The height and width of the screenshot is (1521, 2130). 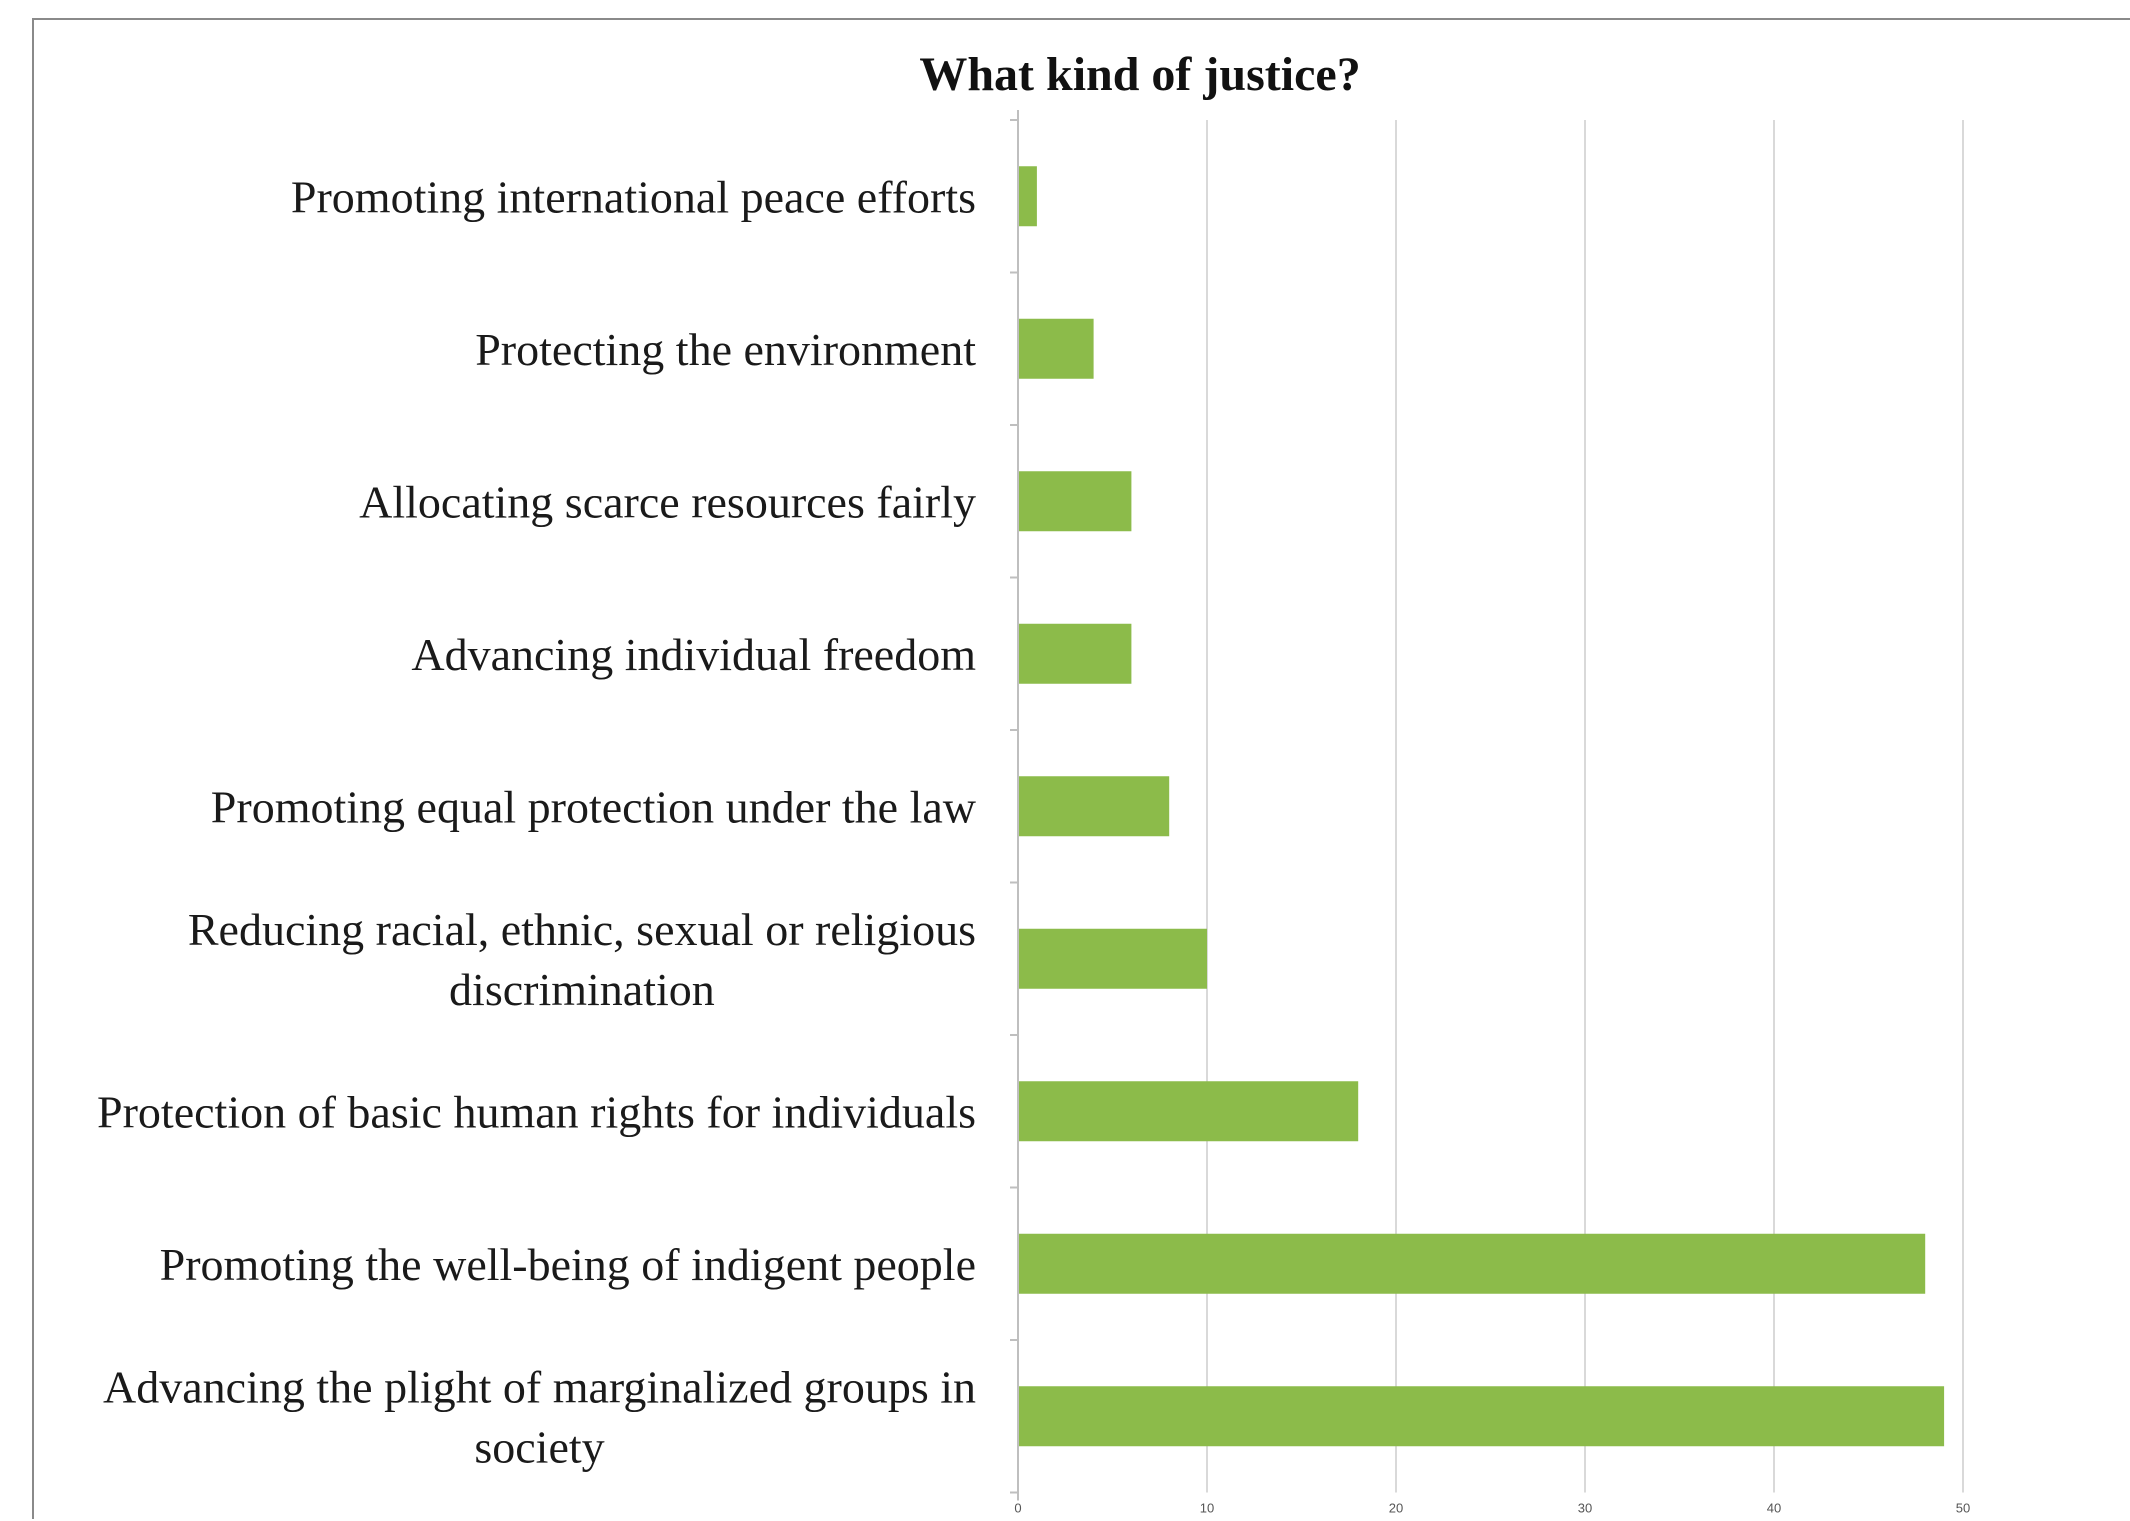 What do you see at coordinates (1396, 1508) in the screenshot?
I see `x-tick-label: 20` at bounding box center [1396, 1508].